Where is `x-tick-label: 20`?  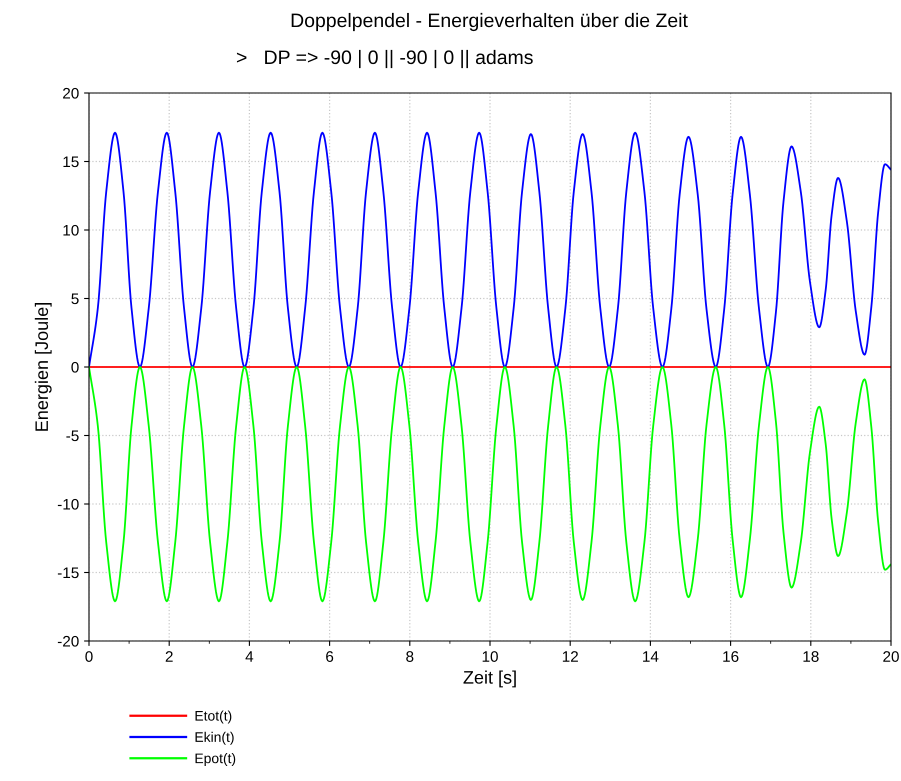
x-tick-label: 20 is located at coordinates (891, 656).